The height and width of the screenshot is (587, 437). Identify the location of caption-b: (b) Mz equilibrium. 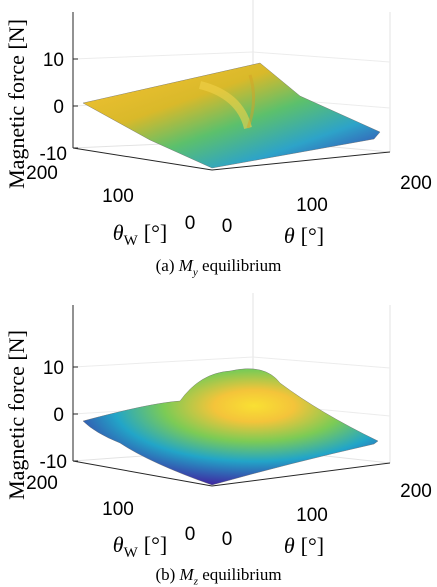
(218, 576).